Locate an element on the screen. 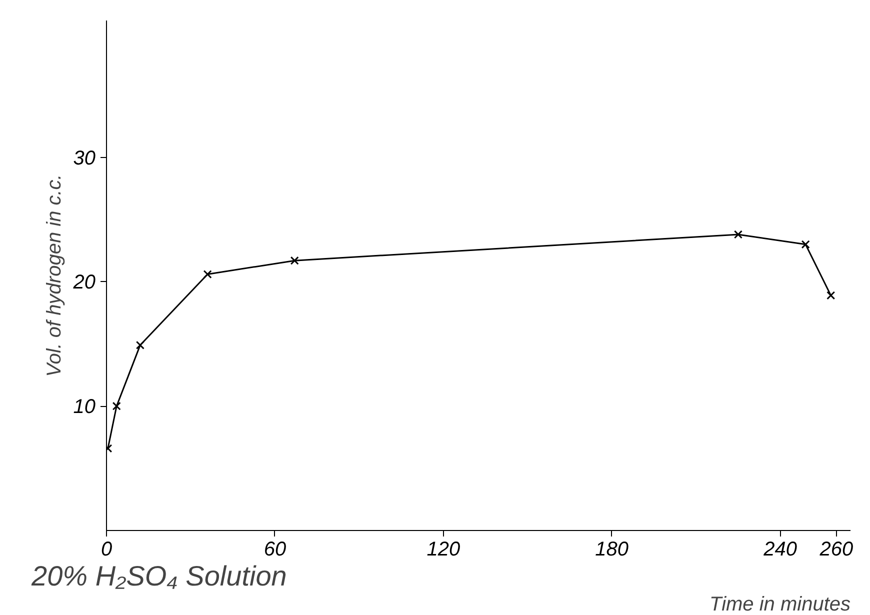  x-tick-label: 0 is located at coordinates (106, 549).